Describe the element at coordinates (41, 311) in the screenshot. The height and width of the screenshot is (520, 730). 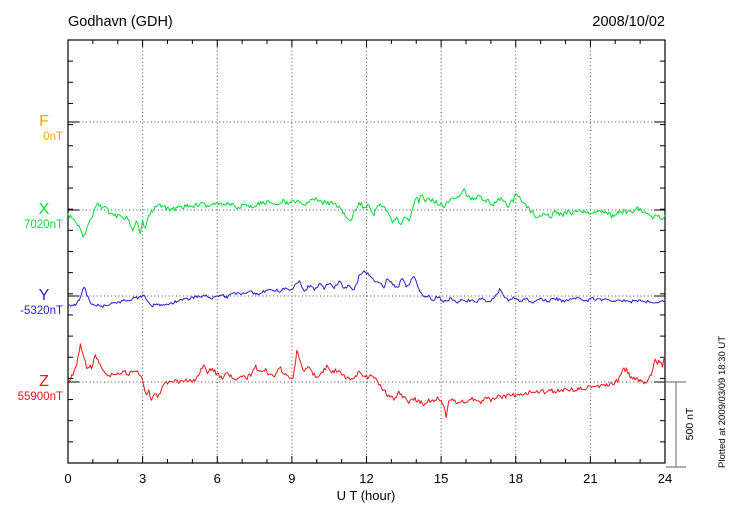
I see `series-offset-label-Y: -5320nT` at that location.